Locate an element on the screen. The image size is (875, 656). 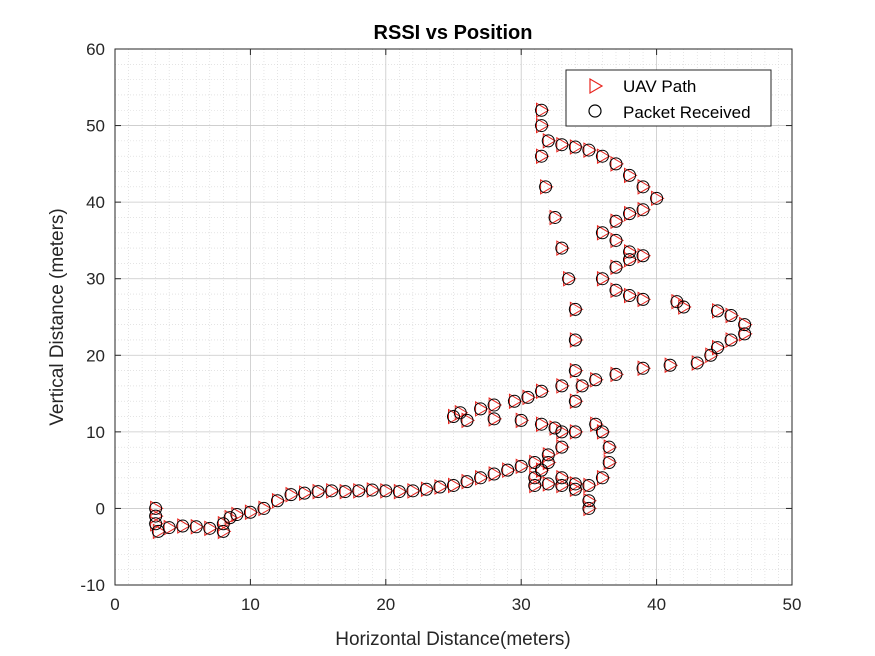
x-tick-label: 10 is located at coordinates (250, 604).